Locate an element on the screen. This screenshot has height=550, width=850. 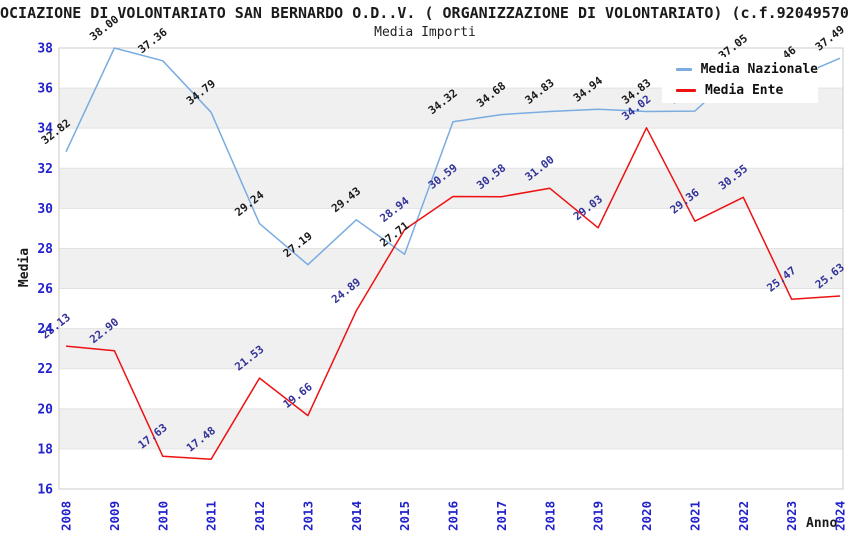
x-tick-label: 2021 is located at coordinates (694, 516).